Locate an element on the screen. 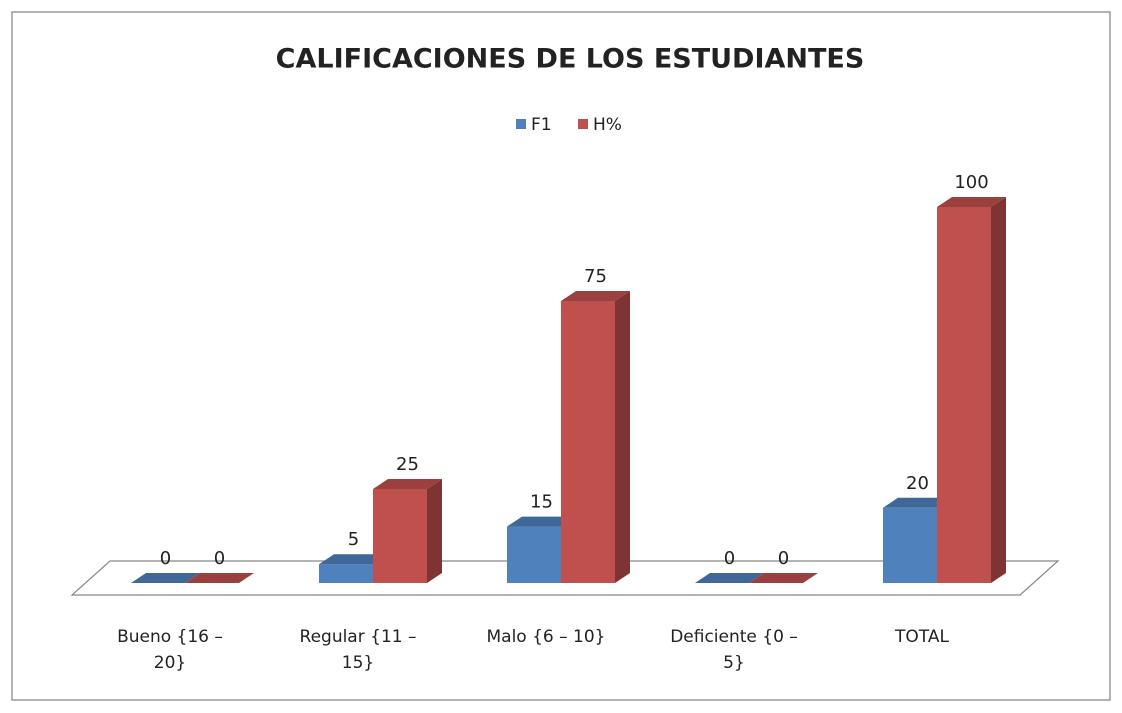 This screenshot has height=713, width=1122. x-tick-label: Bueno {16 – 20} is located at coordinates (170, 650).